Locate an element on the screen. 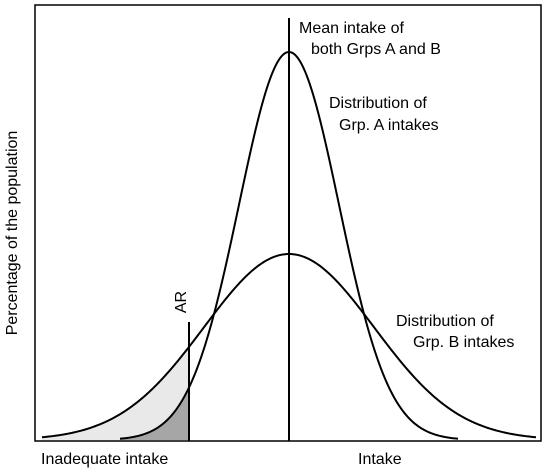 This screenshot has height=470, width=547. mean-intake-label-line2: both Grps A and B is located at coordinates (376, 49).